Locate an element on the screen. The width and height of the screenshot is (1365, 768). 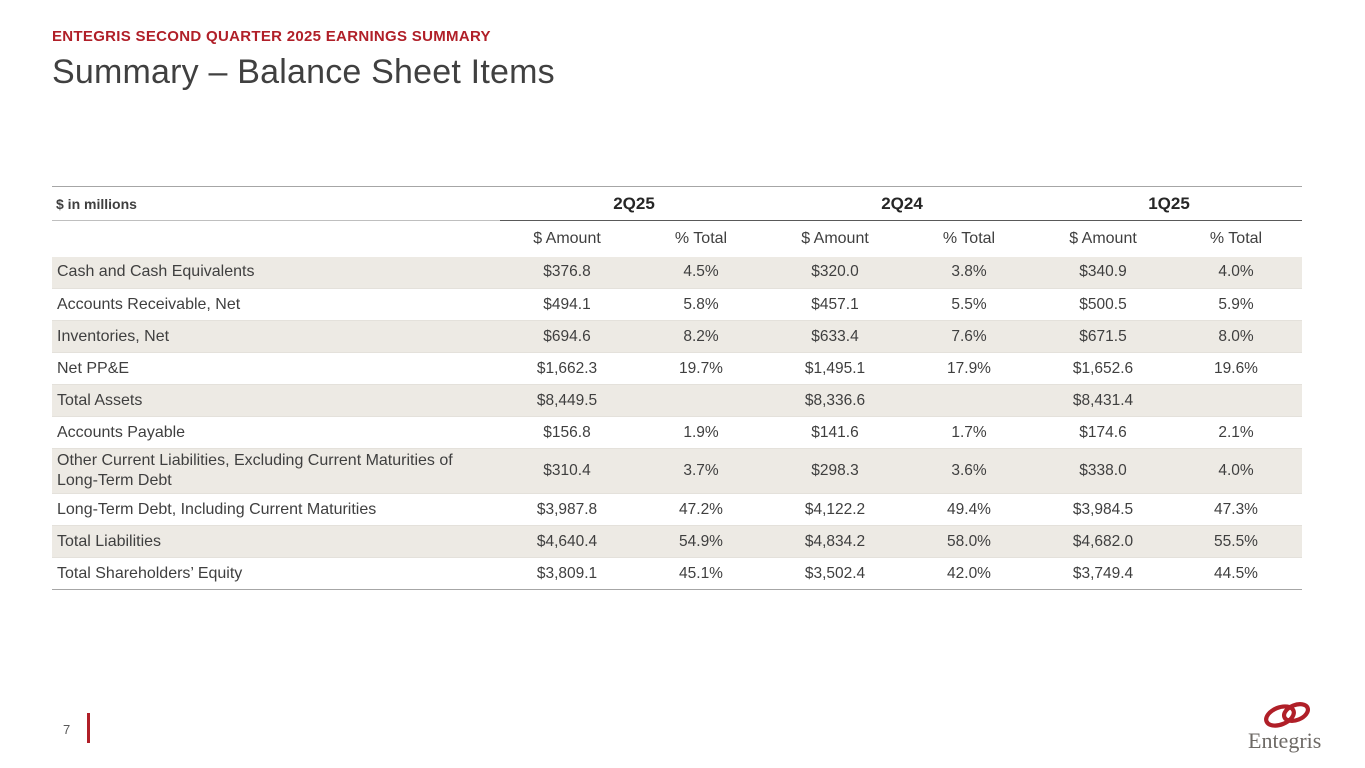
row-label: Cash and Cash Equivalents is located at coordinates (276, 272).